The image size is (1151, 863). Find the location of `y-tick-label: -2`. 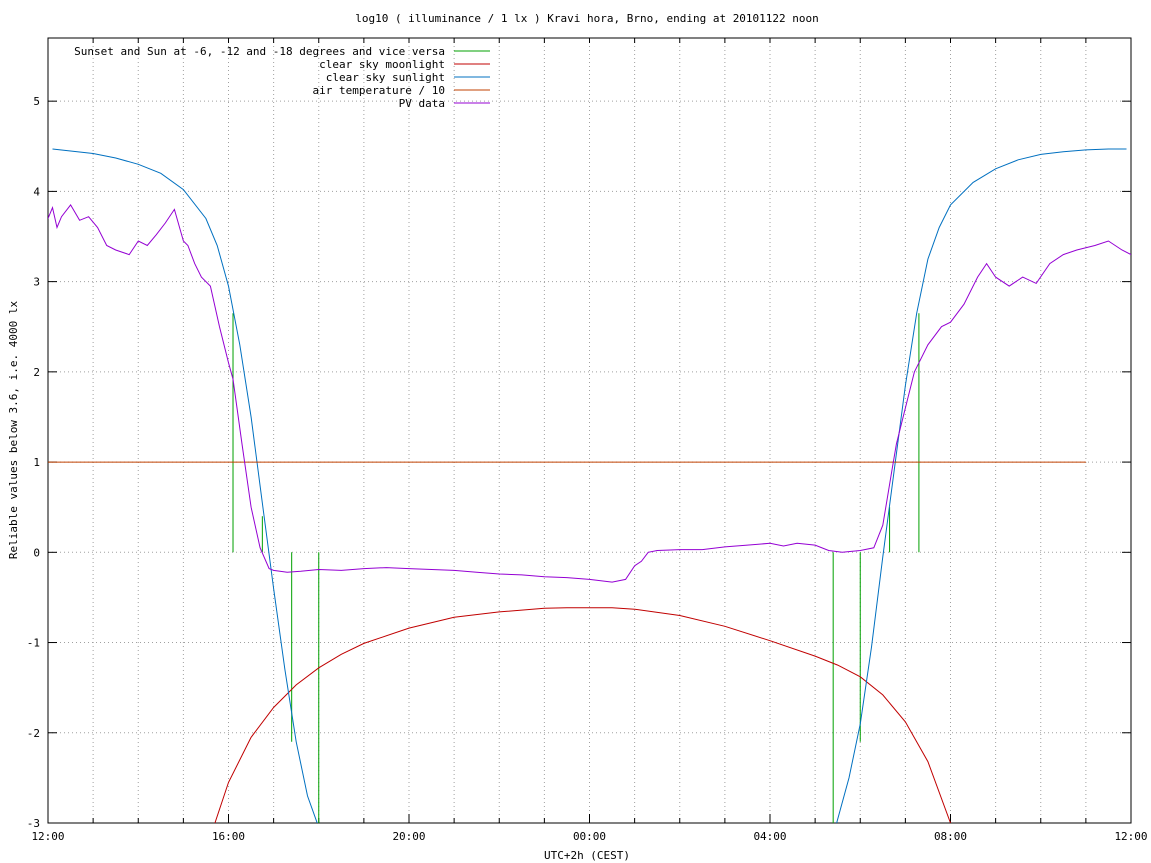

y-tick-label: -2 is located at coordinates (33, 733).